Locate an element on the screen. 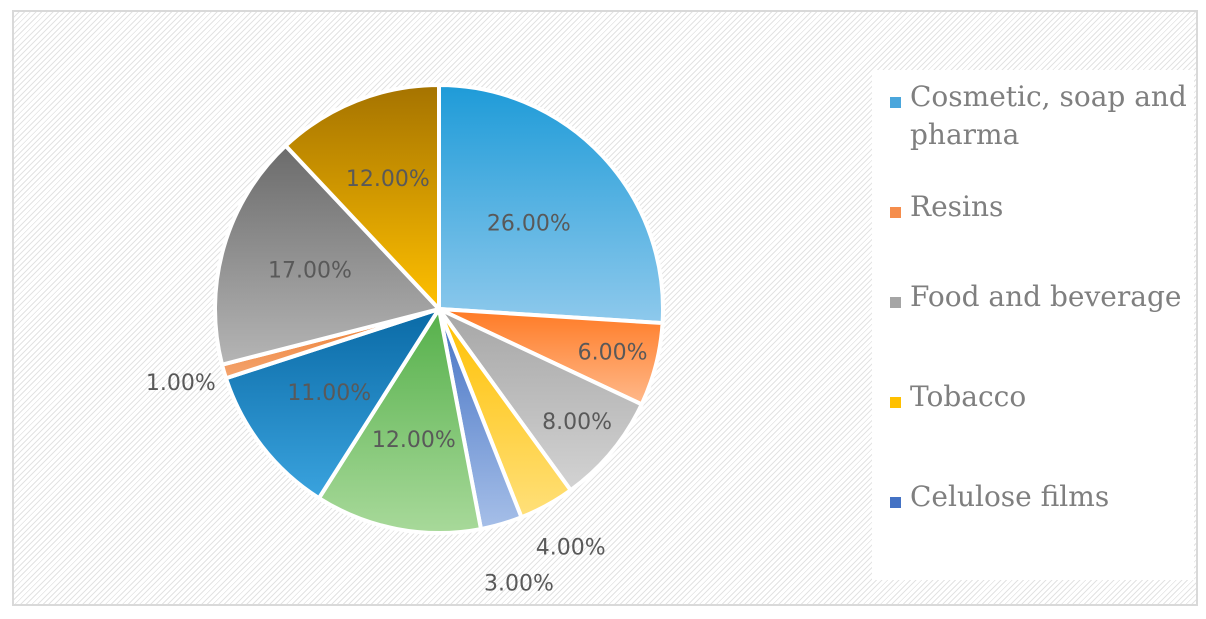 The height and width of the screenshot is (619, 1206). pie-data-label: 17.00% is located at coordinates (310, 271).